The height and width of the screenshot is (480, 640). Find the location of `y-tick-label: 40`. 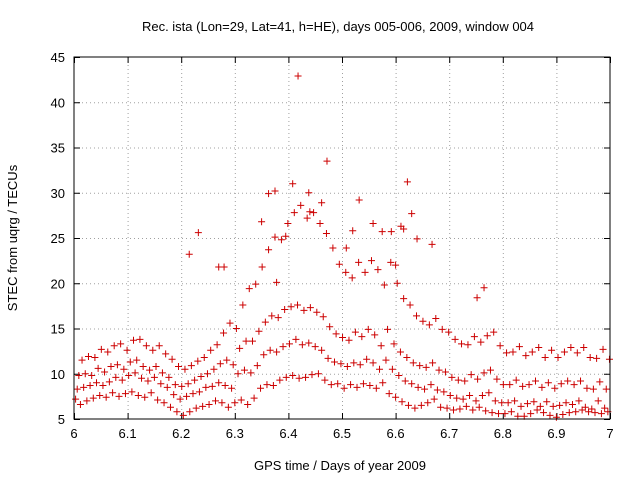

y-tick-label: 40 is located at coordinates (58, 102).